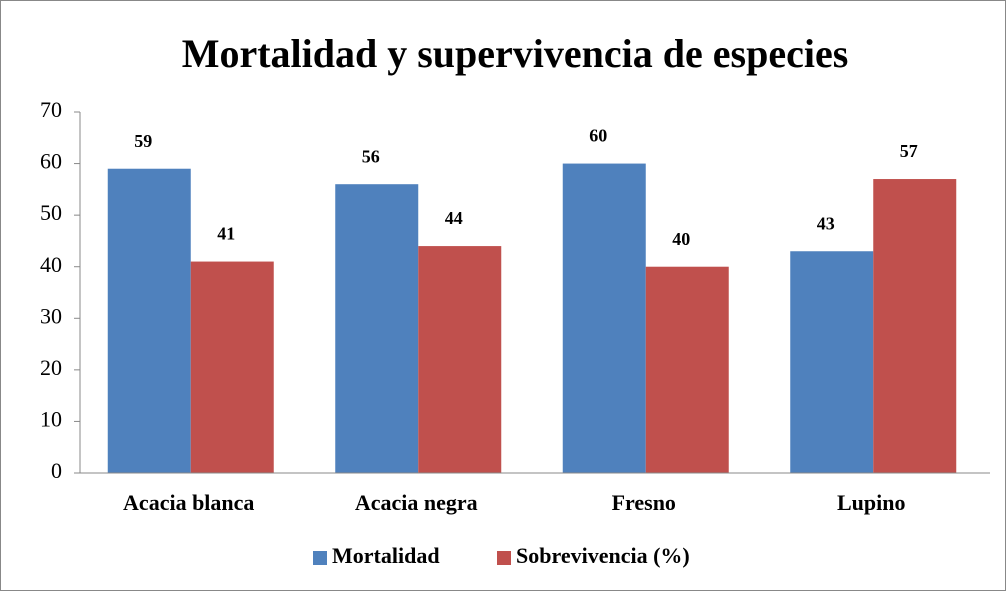  What do you see at coordinates (871, 502) in the screenshot?
I see `x-tick-label: Lupino` at bounding box center [871, 502].